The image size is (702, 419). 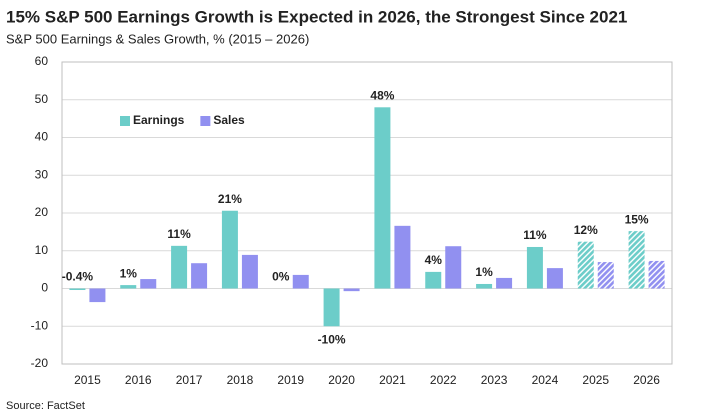 I want to click on y-tick-label: 50, so click(x=42, y=99).